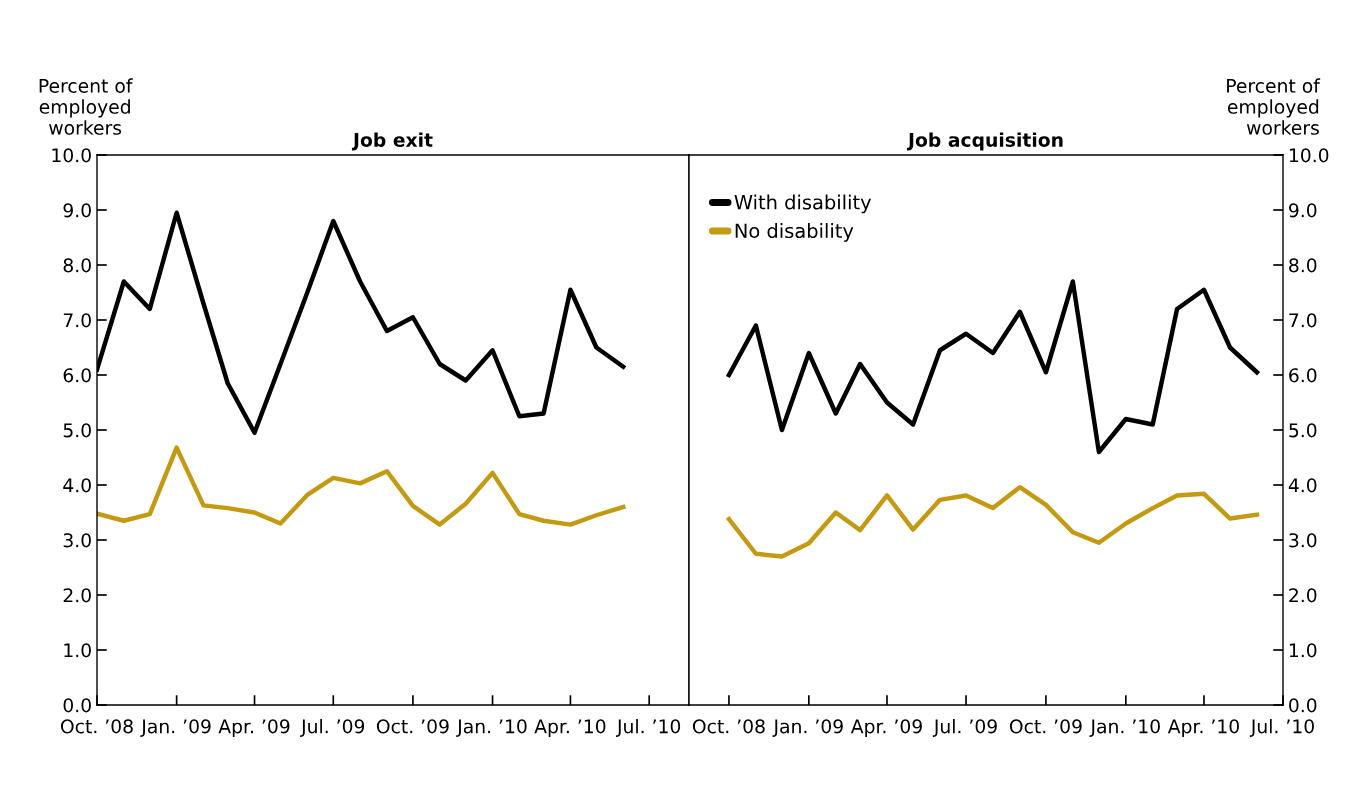 This screenshot has height=808, width=1372. Describe the element at coordinates (1303, 540) in the screenshot. I see `y2-tick-label: 3.0` at that location.